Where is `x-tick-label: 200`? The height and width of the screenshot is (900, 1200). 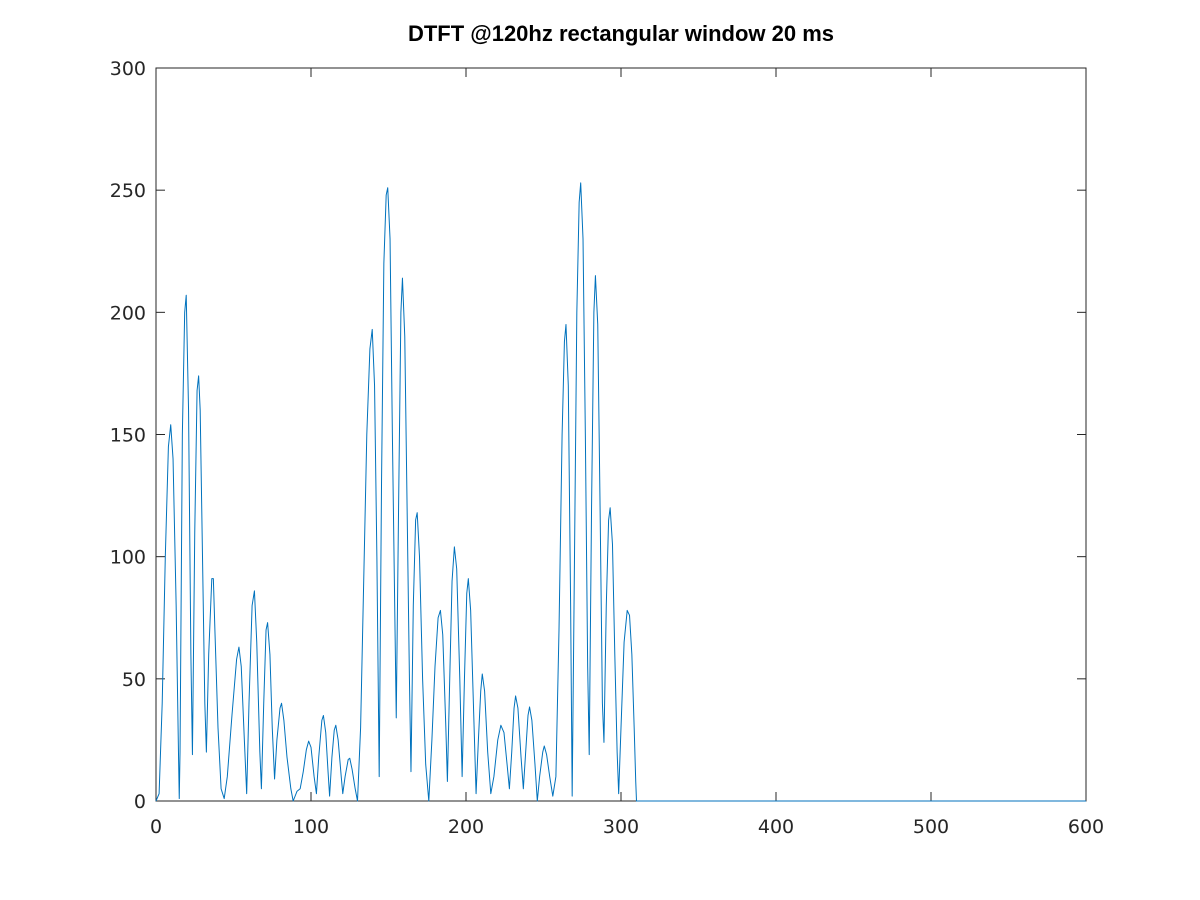 x-tick-label: 200 is located at coordinates (466, 827).